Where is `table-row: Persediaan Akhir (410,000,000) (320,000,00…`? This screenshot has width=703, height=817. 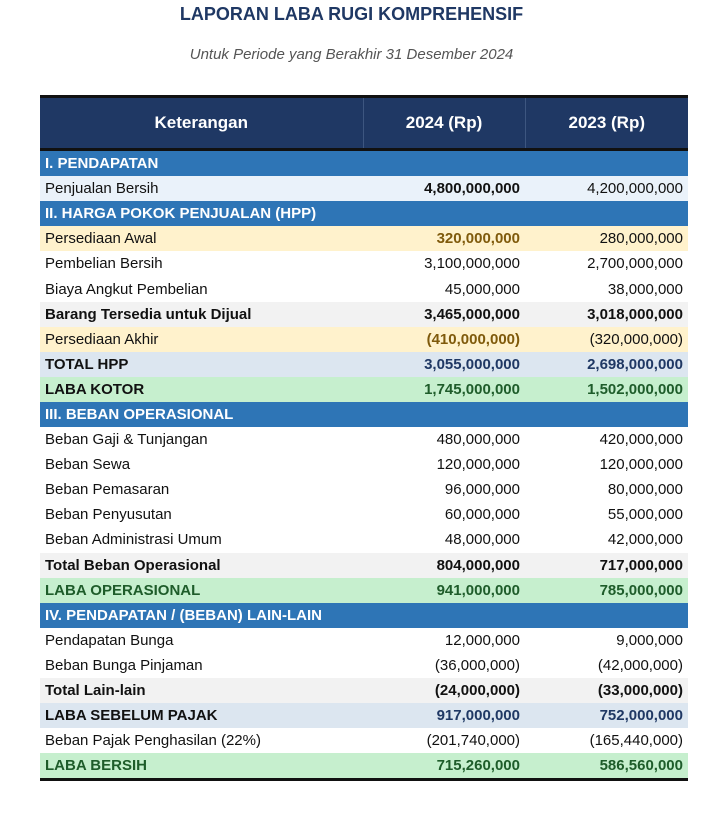 table-row: Persediaan Akhir (410,000,000) (320,000,00… is located at coordinates (364, 339).